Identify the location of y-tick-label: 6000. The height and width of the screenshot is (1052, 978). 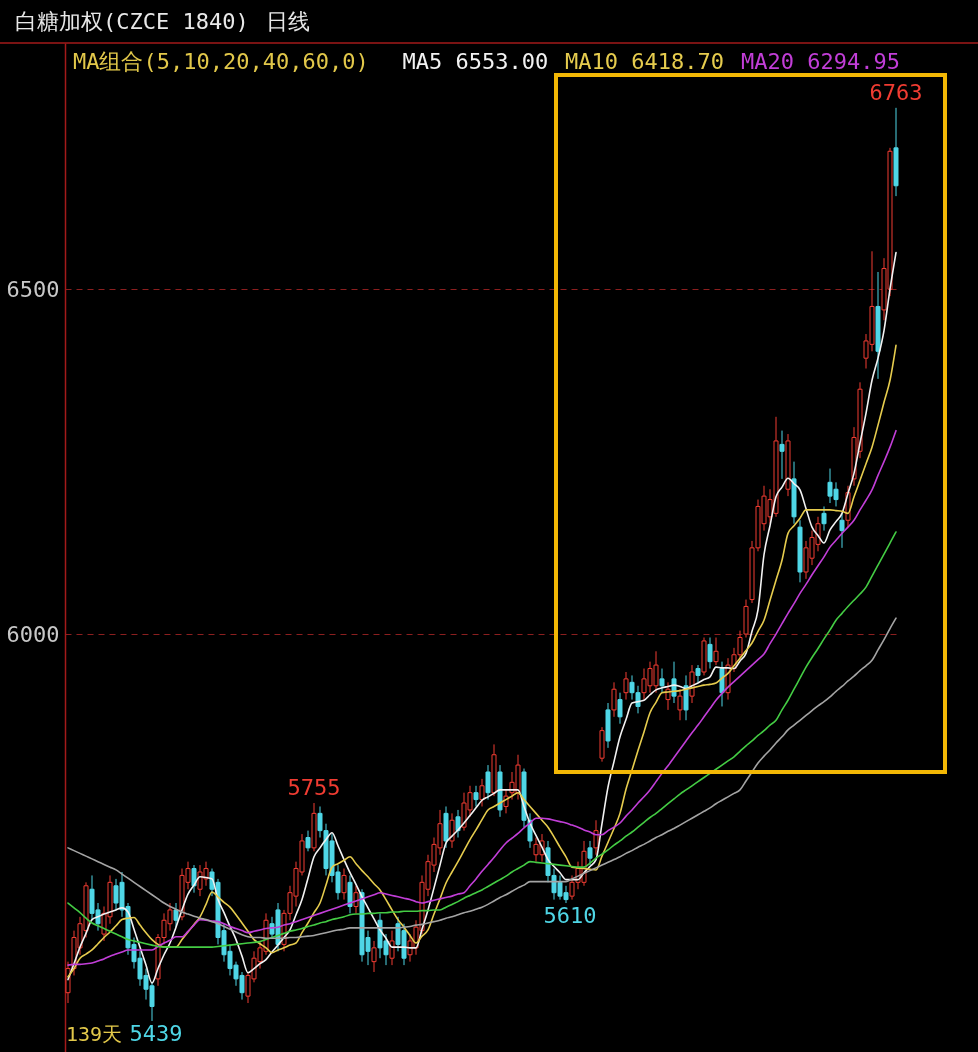
(33, 634).